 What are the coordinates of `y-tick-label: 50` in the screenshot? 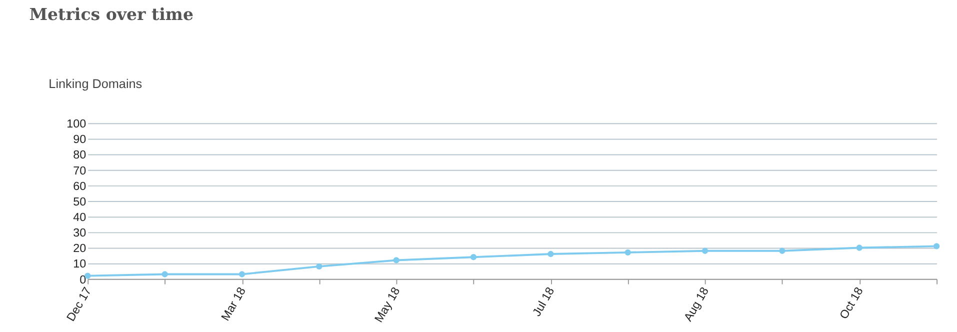 It's located at (80, 201).